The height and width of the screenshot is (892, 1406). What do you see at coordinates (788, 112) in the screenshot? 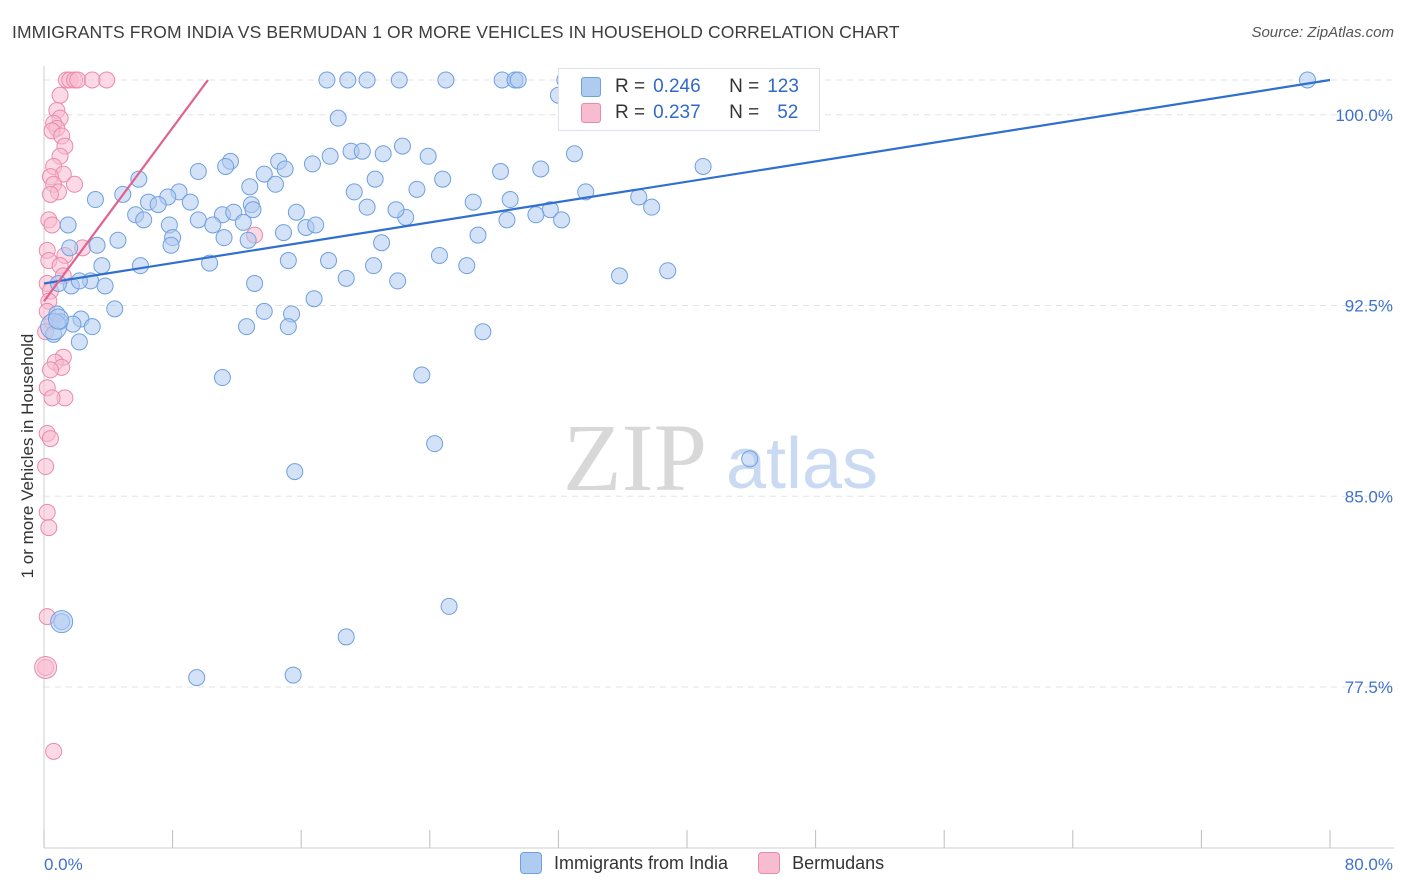
I see `n-value: 52` at bounding box center [788, 112].